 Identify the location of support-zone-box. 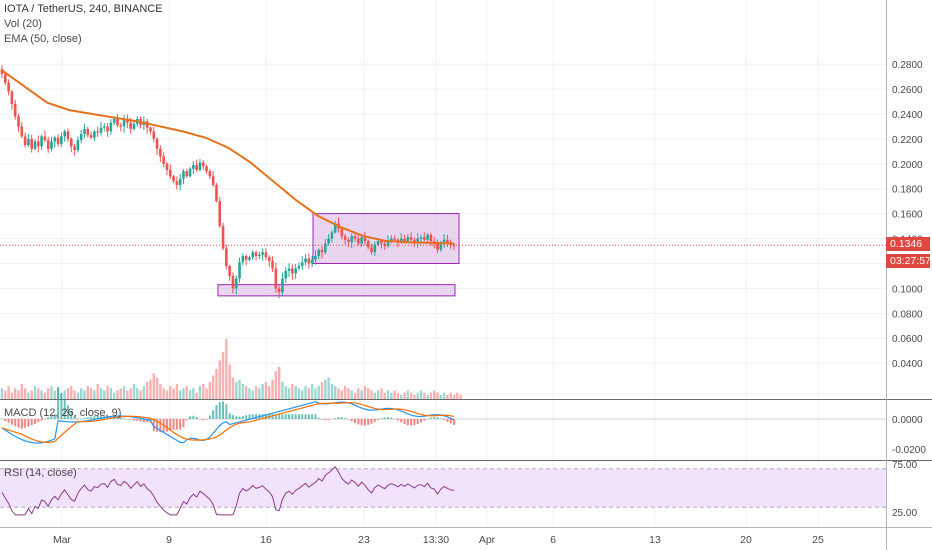
(336, 290).